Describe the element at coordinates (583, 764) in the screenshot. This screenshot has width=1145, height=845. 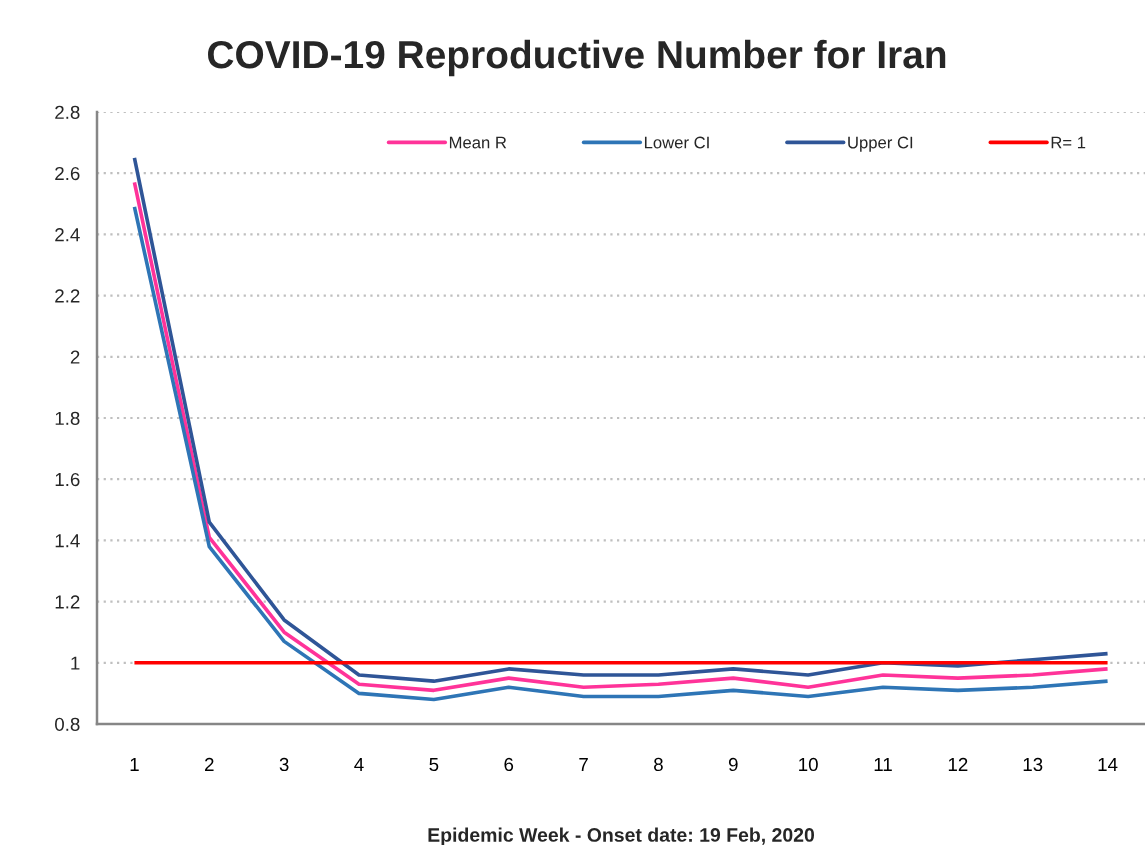
I see `x-tick-label: 7` at that location.